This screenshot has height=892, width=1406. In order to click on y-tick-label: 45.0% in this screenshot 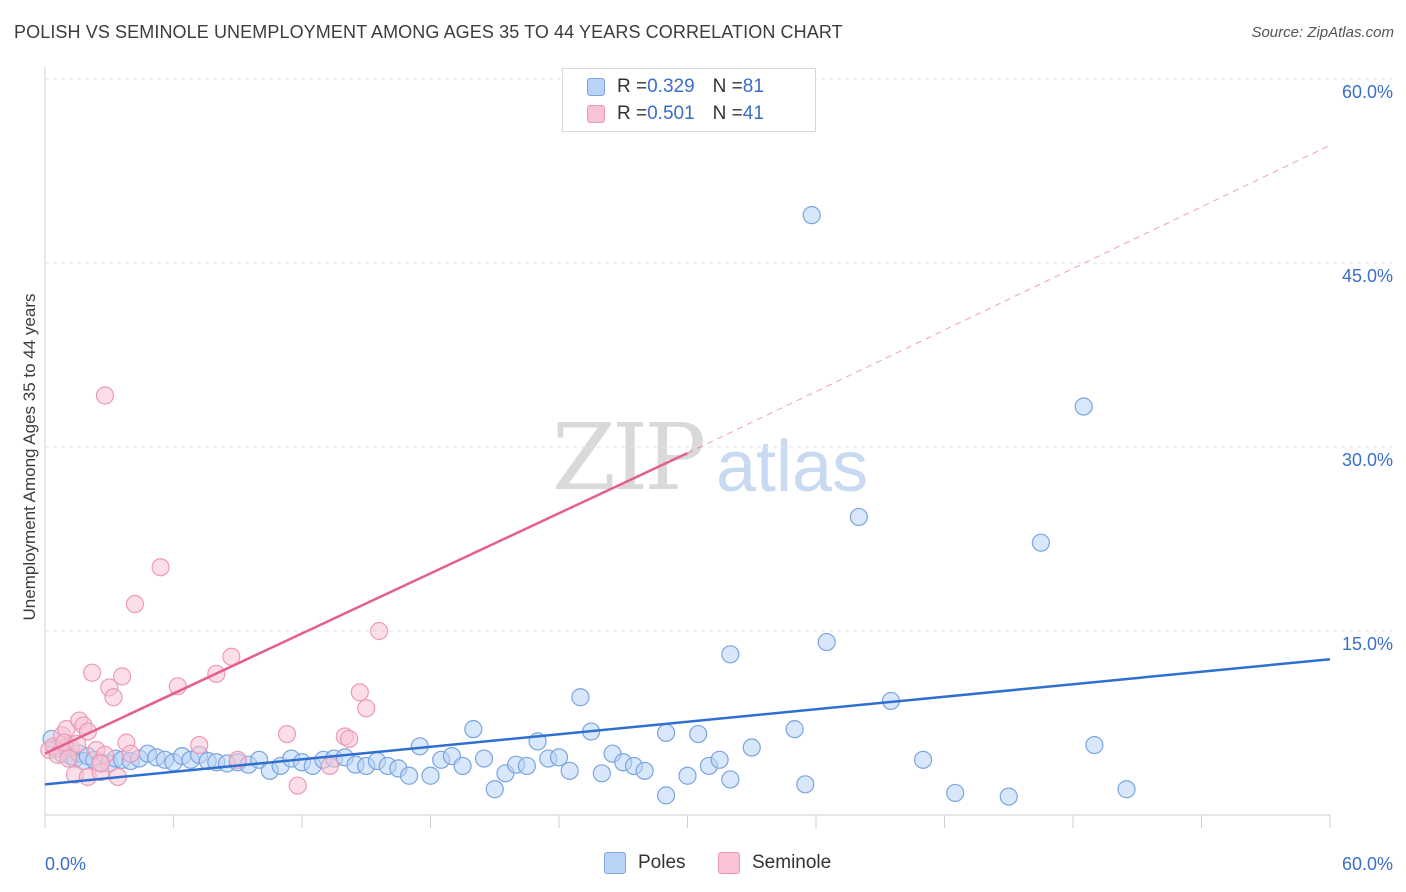, I will do `click(1367, 276)`.